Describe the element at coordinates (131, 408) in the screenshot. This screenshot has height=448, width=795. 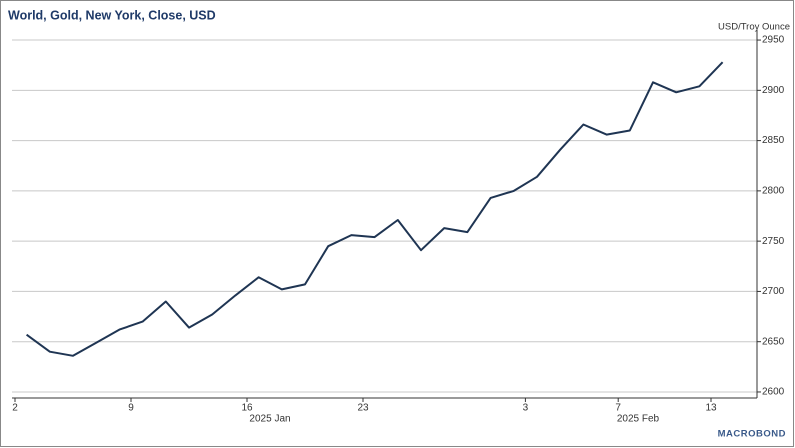
I see `x-tick-label: 9` at that location.